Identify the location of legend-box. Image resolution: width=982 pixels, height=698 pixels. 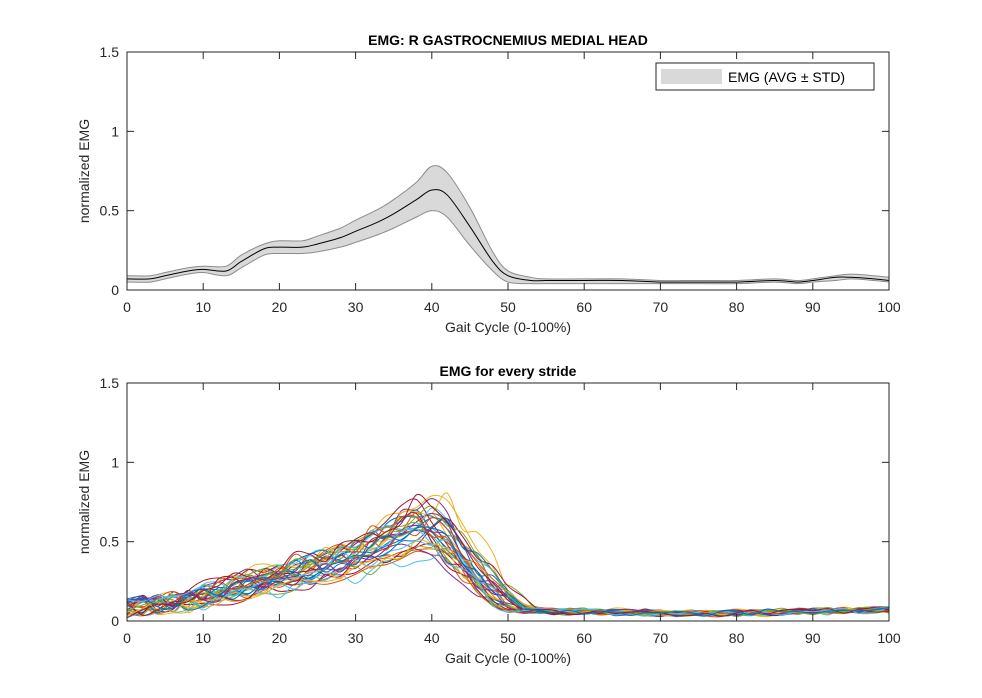
(765, 76).